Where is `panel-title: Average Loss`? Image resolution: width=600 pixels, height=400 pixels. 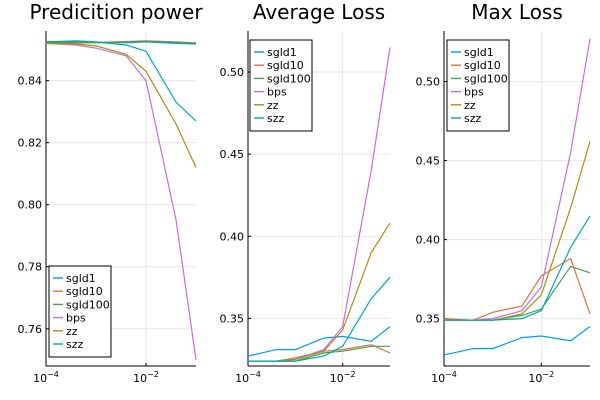
panel-title: Average Loss is located at coordinates (319, 12).